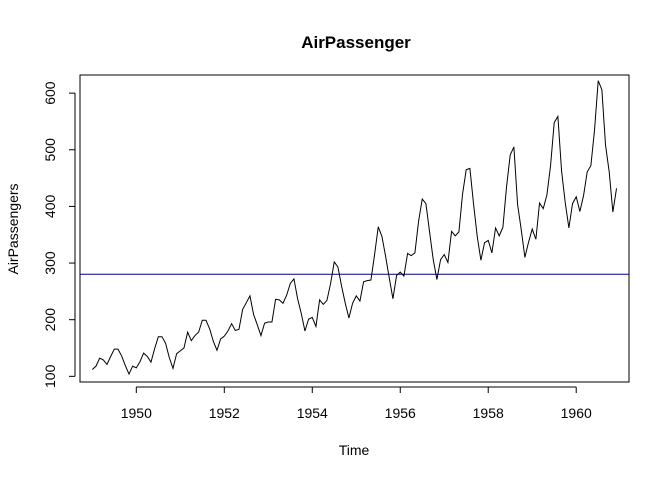 The height and width of the screenshot is (480, 672). I want to click on x-axis: 1950 1952 1954 1956 1958 1960, so click(356, 403).